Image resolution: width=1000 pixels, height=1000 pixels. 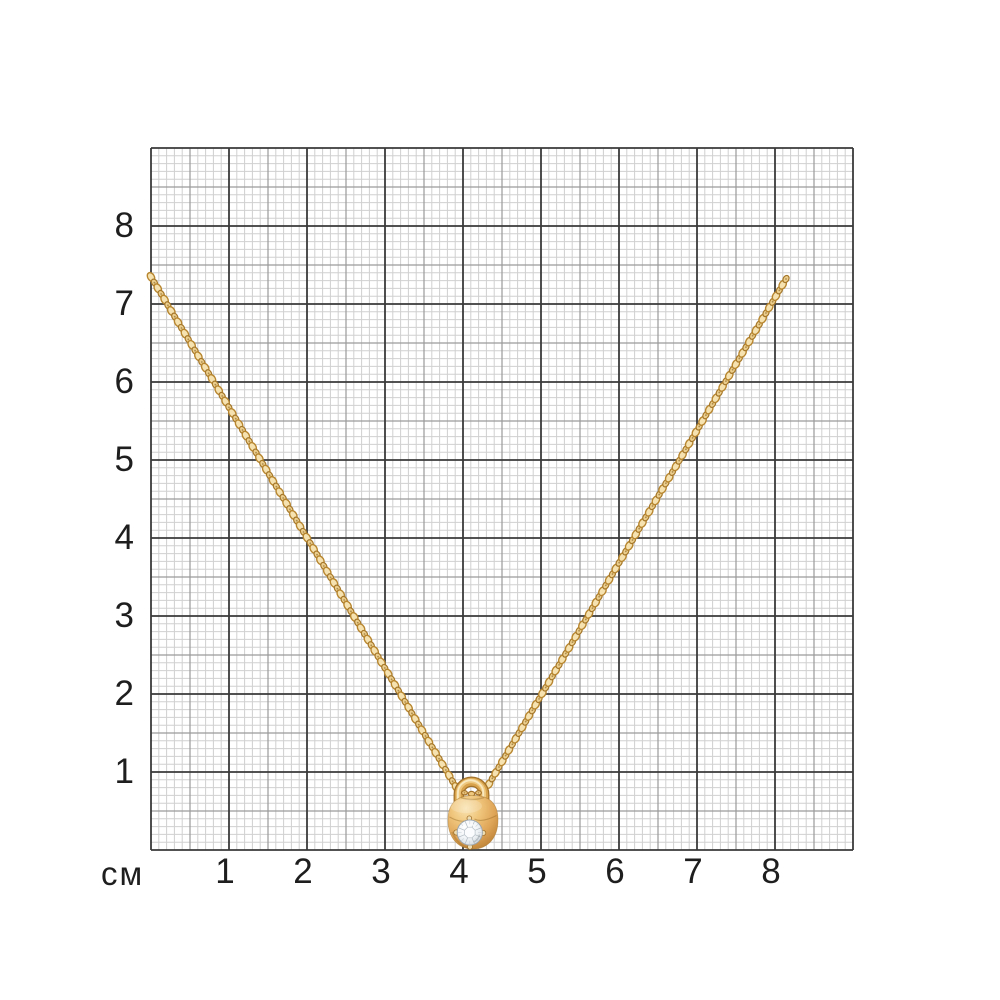 I want to click on x-axis-label-3: 3, so click(x=381, y=871).